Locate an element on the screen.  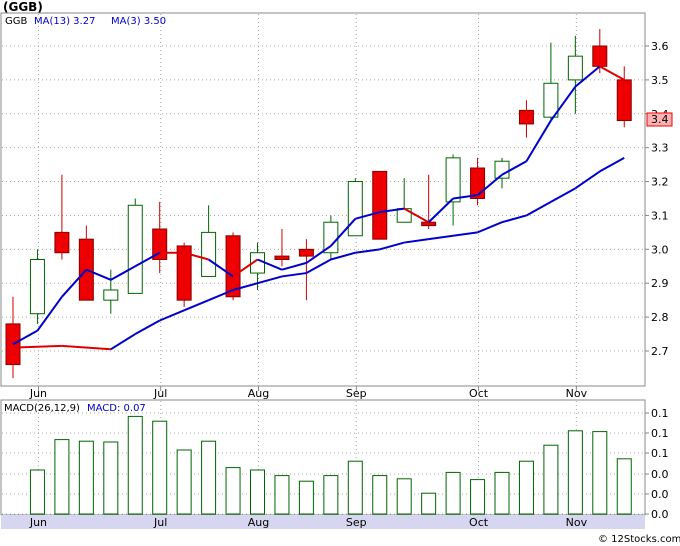
legend-ma3: MA(3) 3.50 is located at coordinates (138, 21).